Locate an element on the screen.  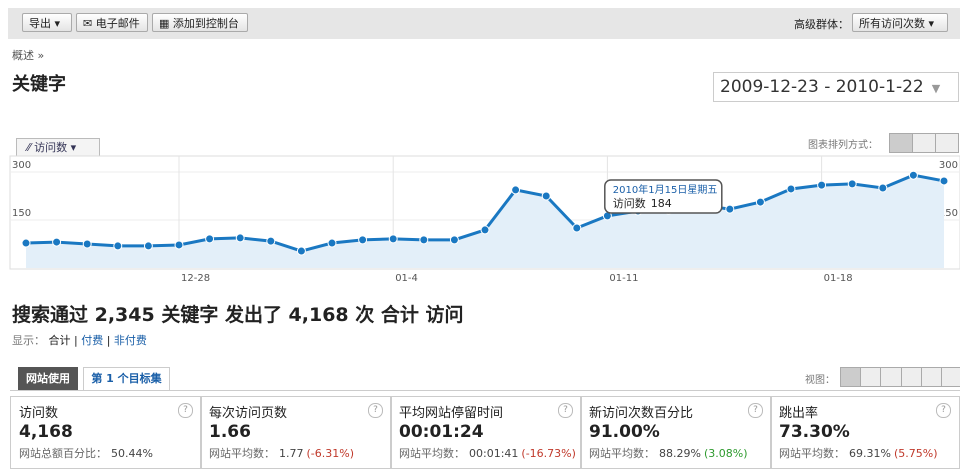
headline: 搜索通过 2,345 关键字 发出了 4,168 次 合计 访问 is located at coordinates (238, 315).